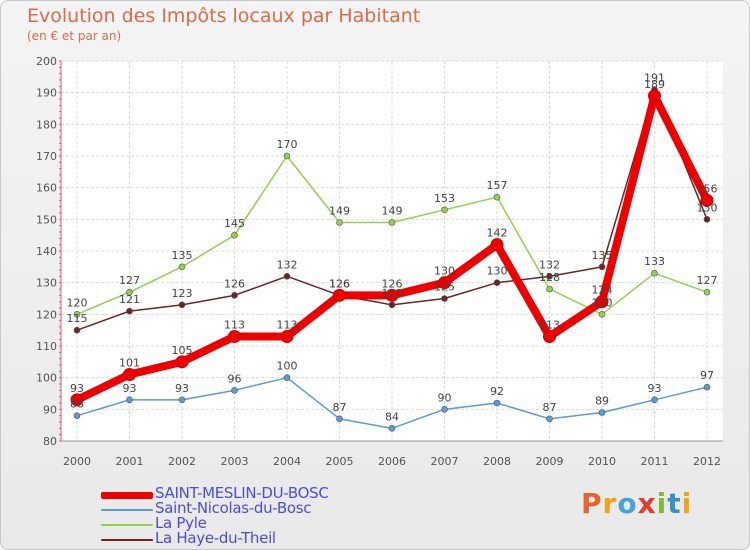 The width and height of the screenshot is (750, 550). I want to click on data-label-0: 93, so click(77, 388).